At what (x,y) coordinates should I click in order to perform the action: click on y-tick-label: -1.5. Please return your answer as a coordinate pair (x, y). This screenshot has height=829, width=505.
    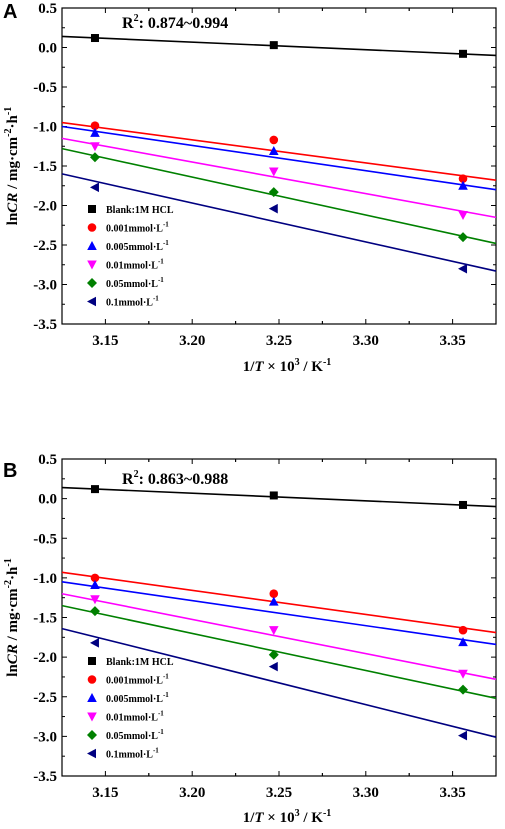
    Looking at the image, I should click on (45, 619).